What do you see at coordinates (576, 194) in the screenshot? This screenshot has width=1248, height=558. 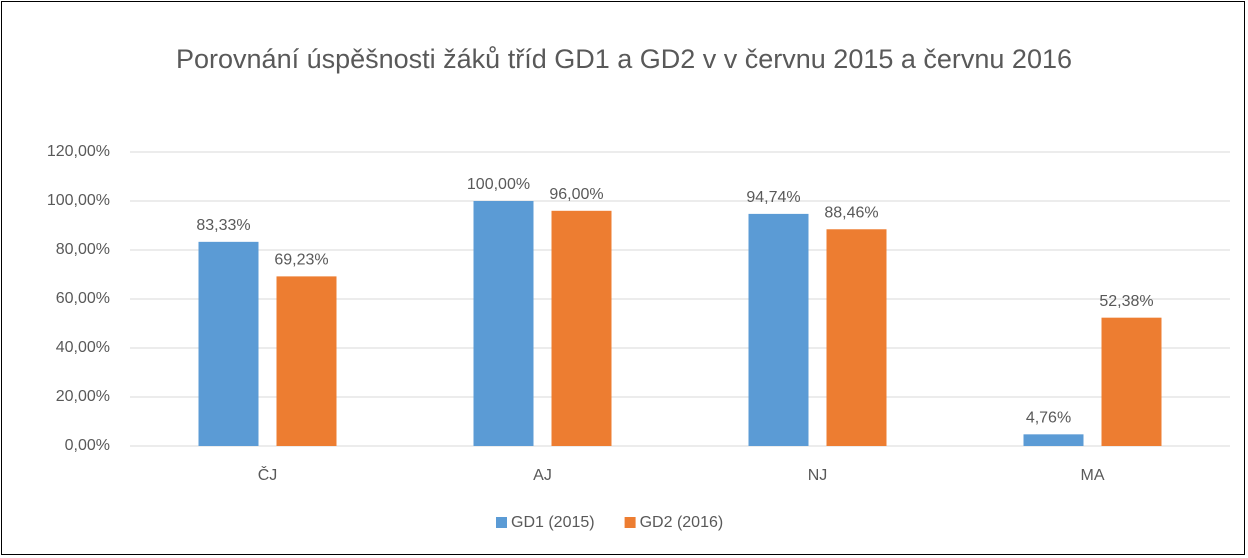 I see `data-label: 96,00%` at bounding box center [576, 194].